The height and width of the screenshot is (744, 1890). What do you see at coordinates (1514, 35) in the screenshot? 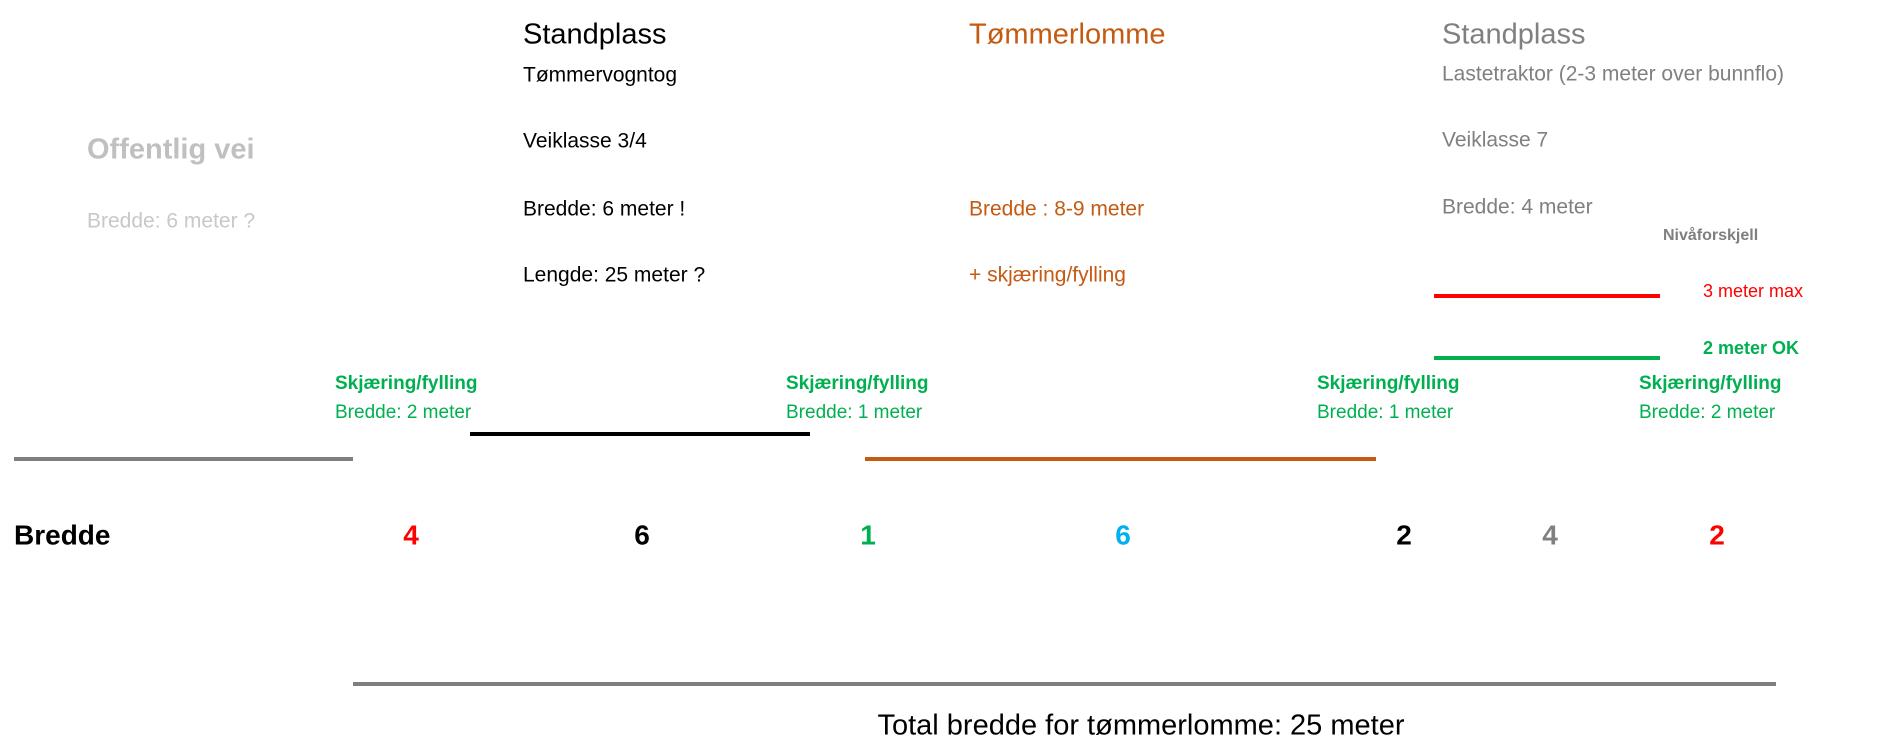
I see `tractor-stand-title: Standplass` at bounding box center [1514, 35].